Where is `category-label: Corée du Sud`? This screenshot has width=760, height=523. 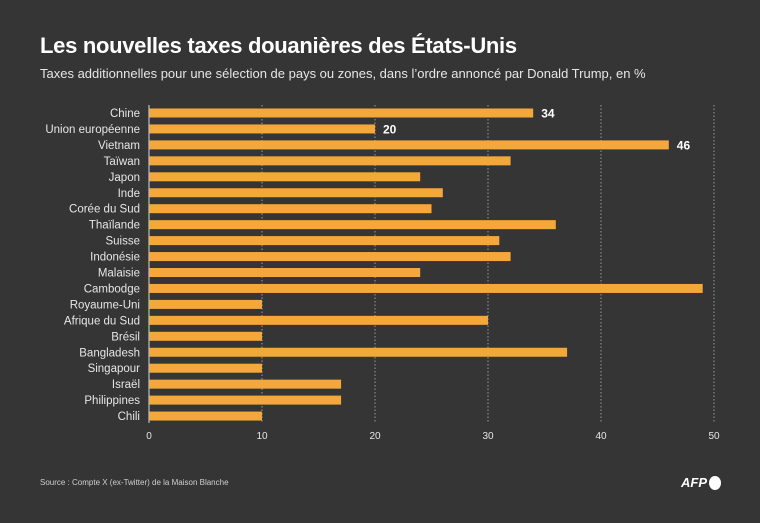
category-label: Corée du Sud is located at coordinates (104, 210).